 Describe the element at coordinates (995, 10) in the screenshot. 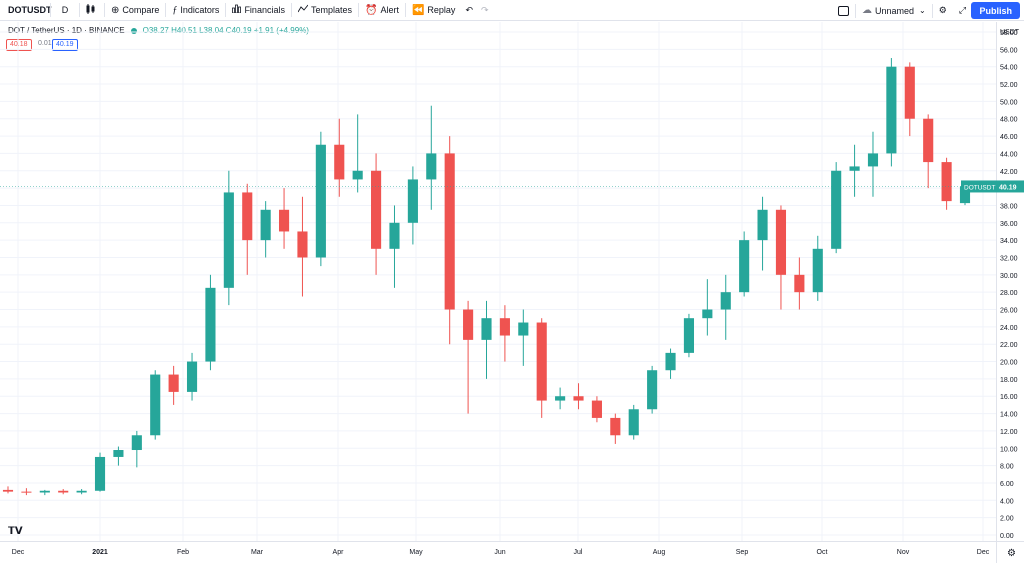

I see `publish-button: Publish` at that location.